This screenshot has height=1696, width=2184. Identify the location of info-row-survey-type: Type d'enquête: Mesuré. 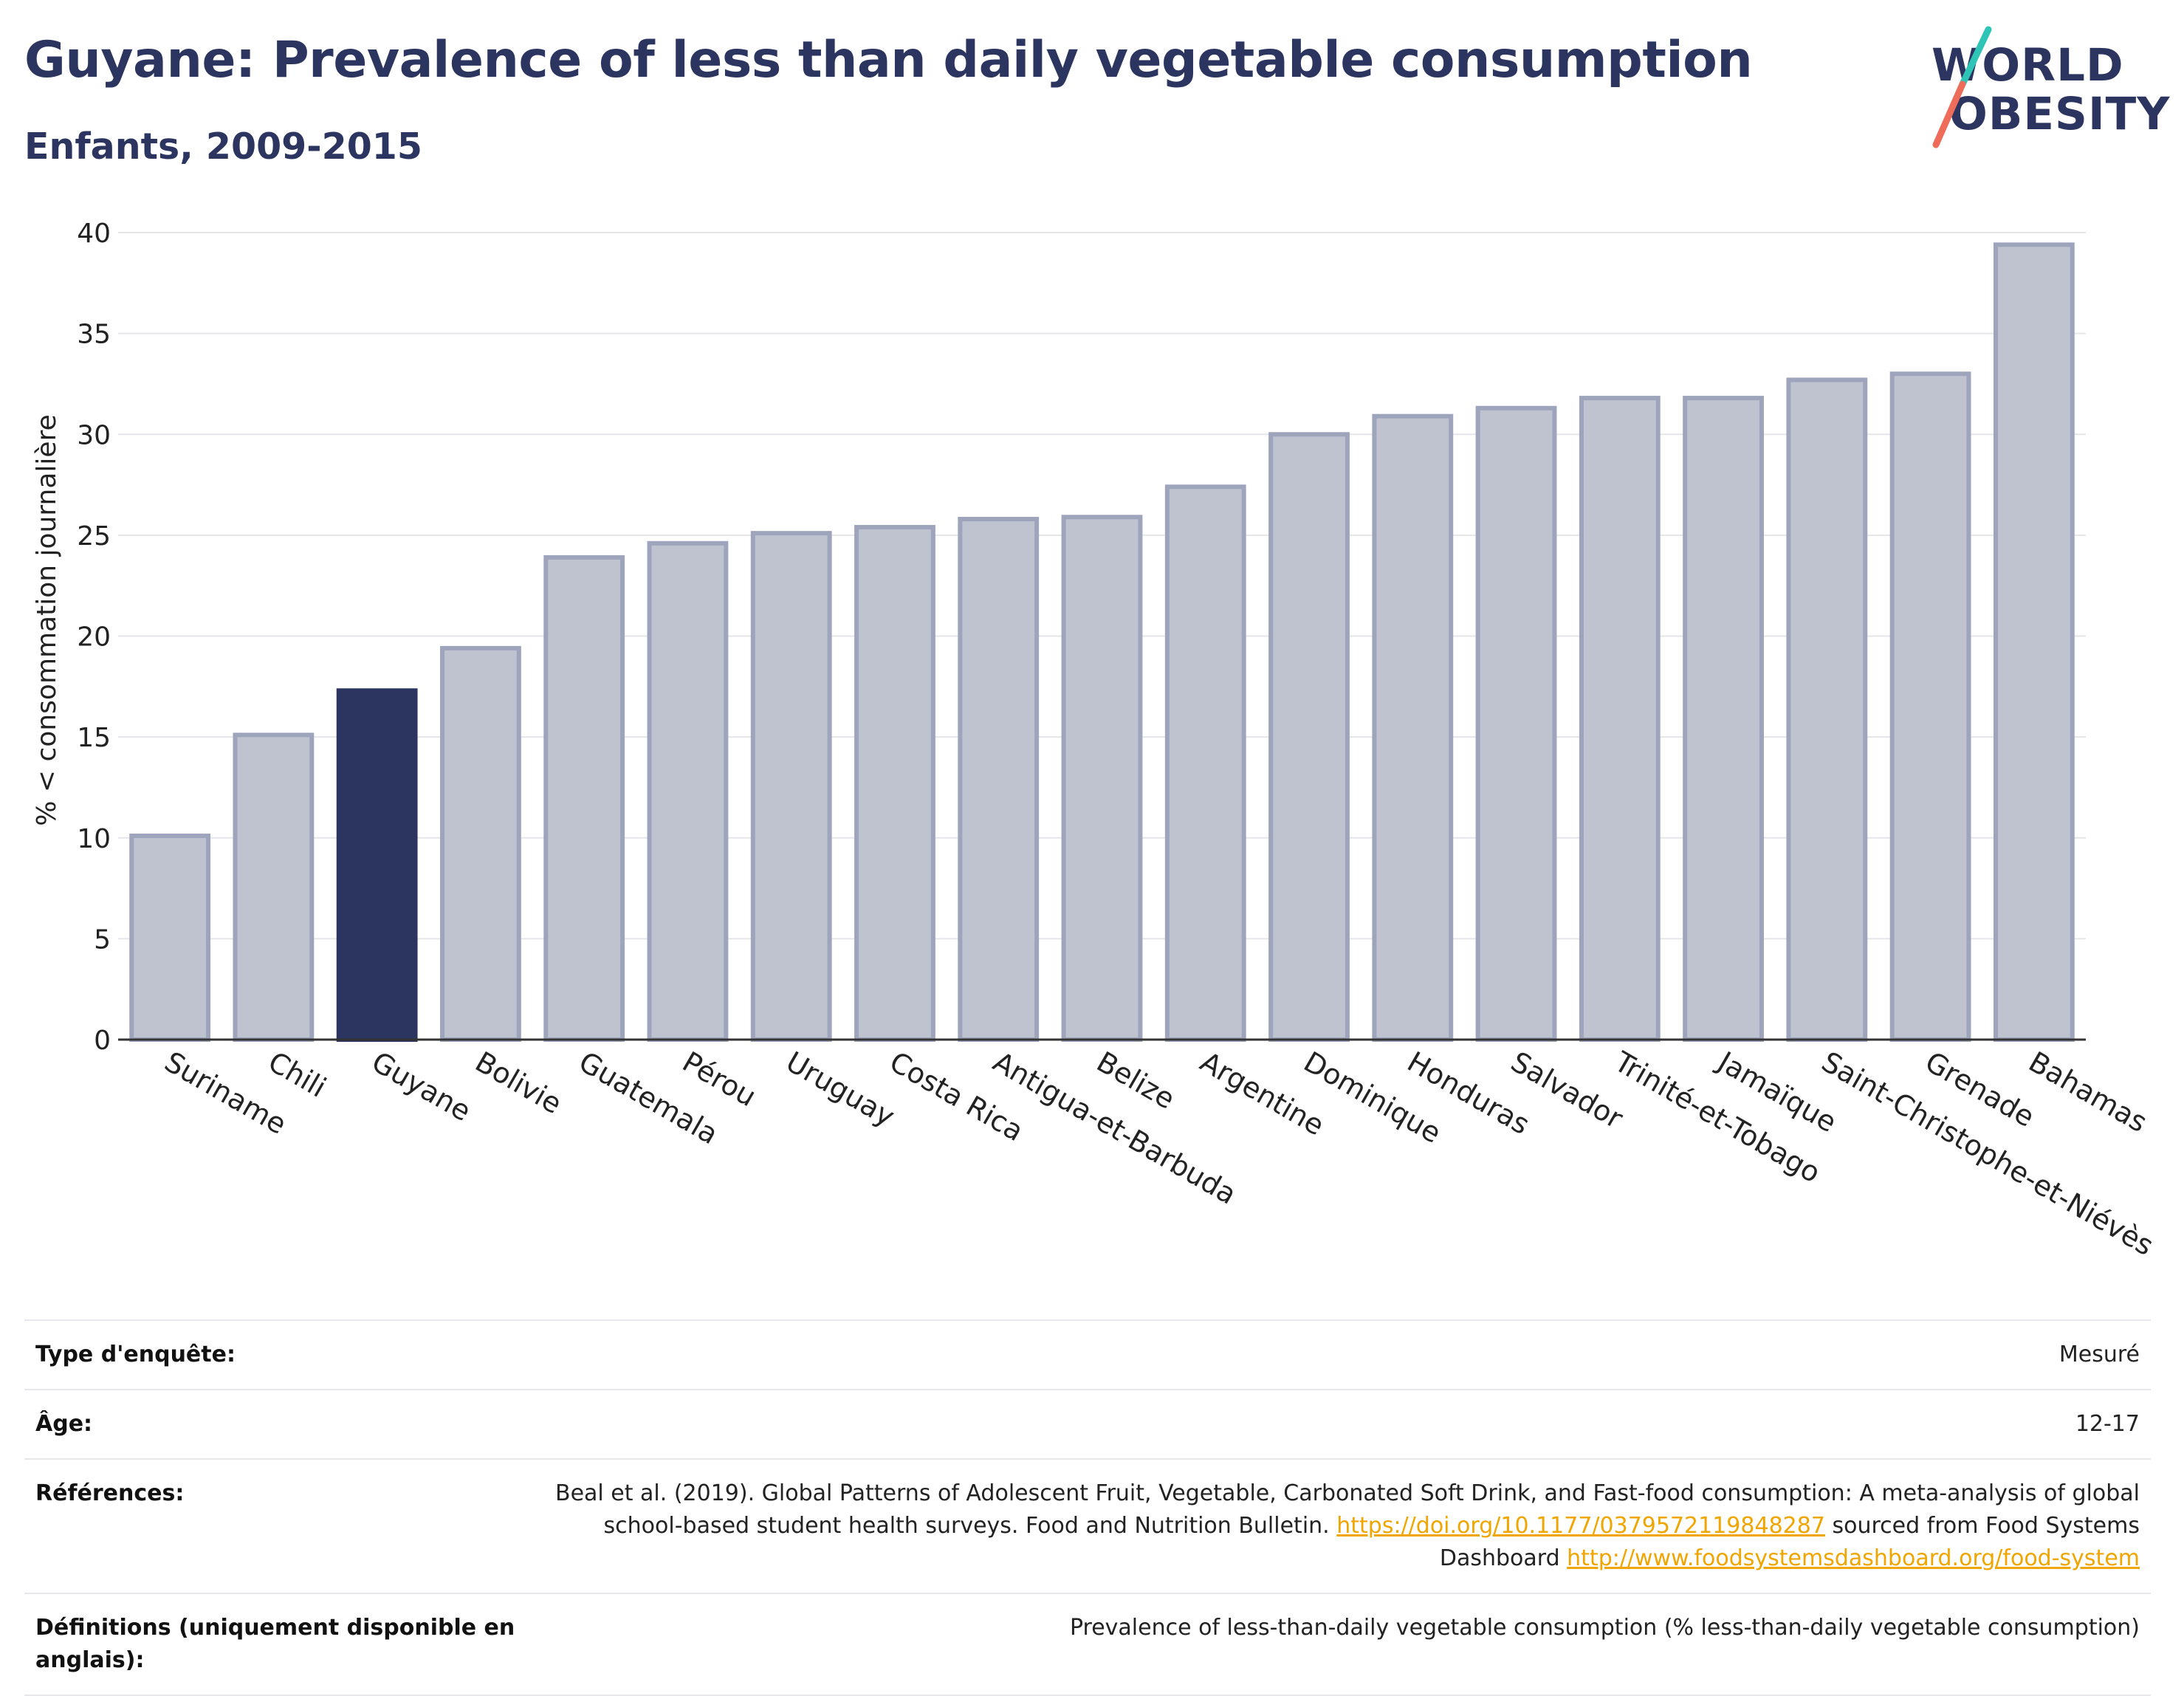
(1087, 1355).